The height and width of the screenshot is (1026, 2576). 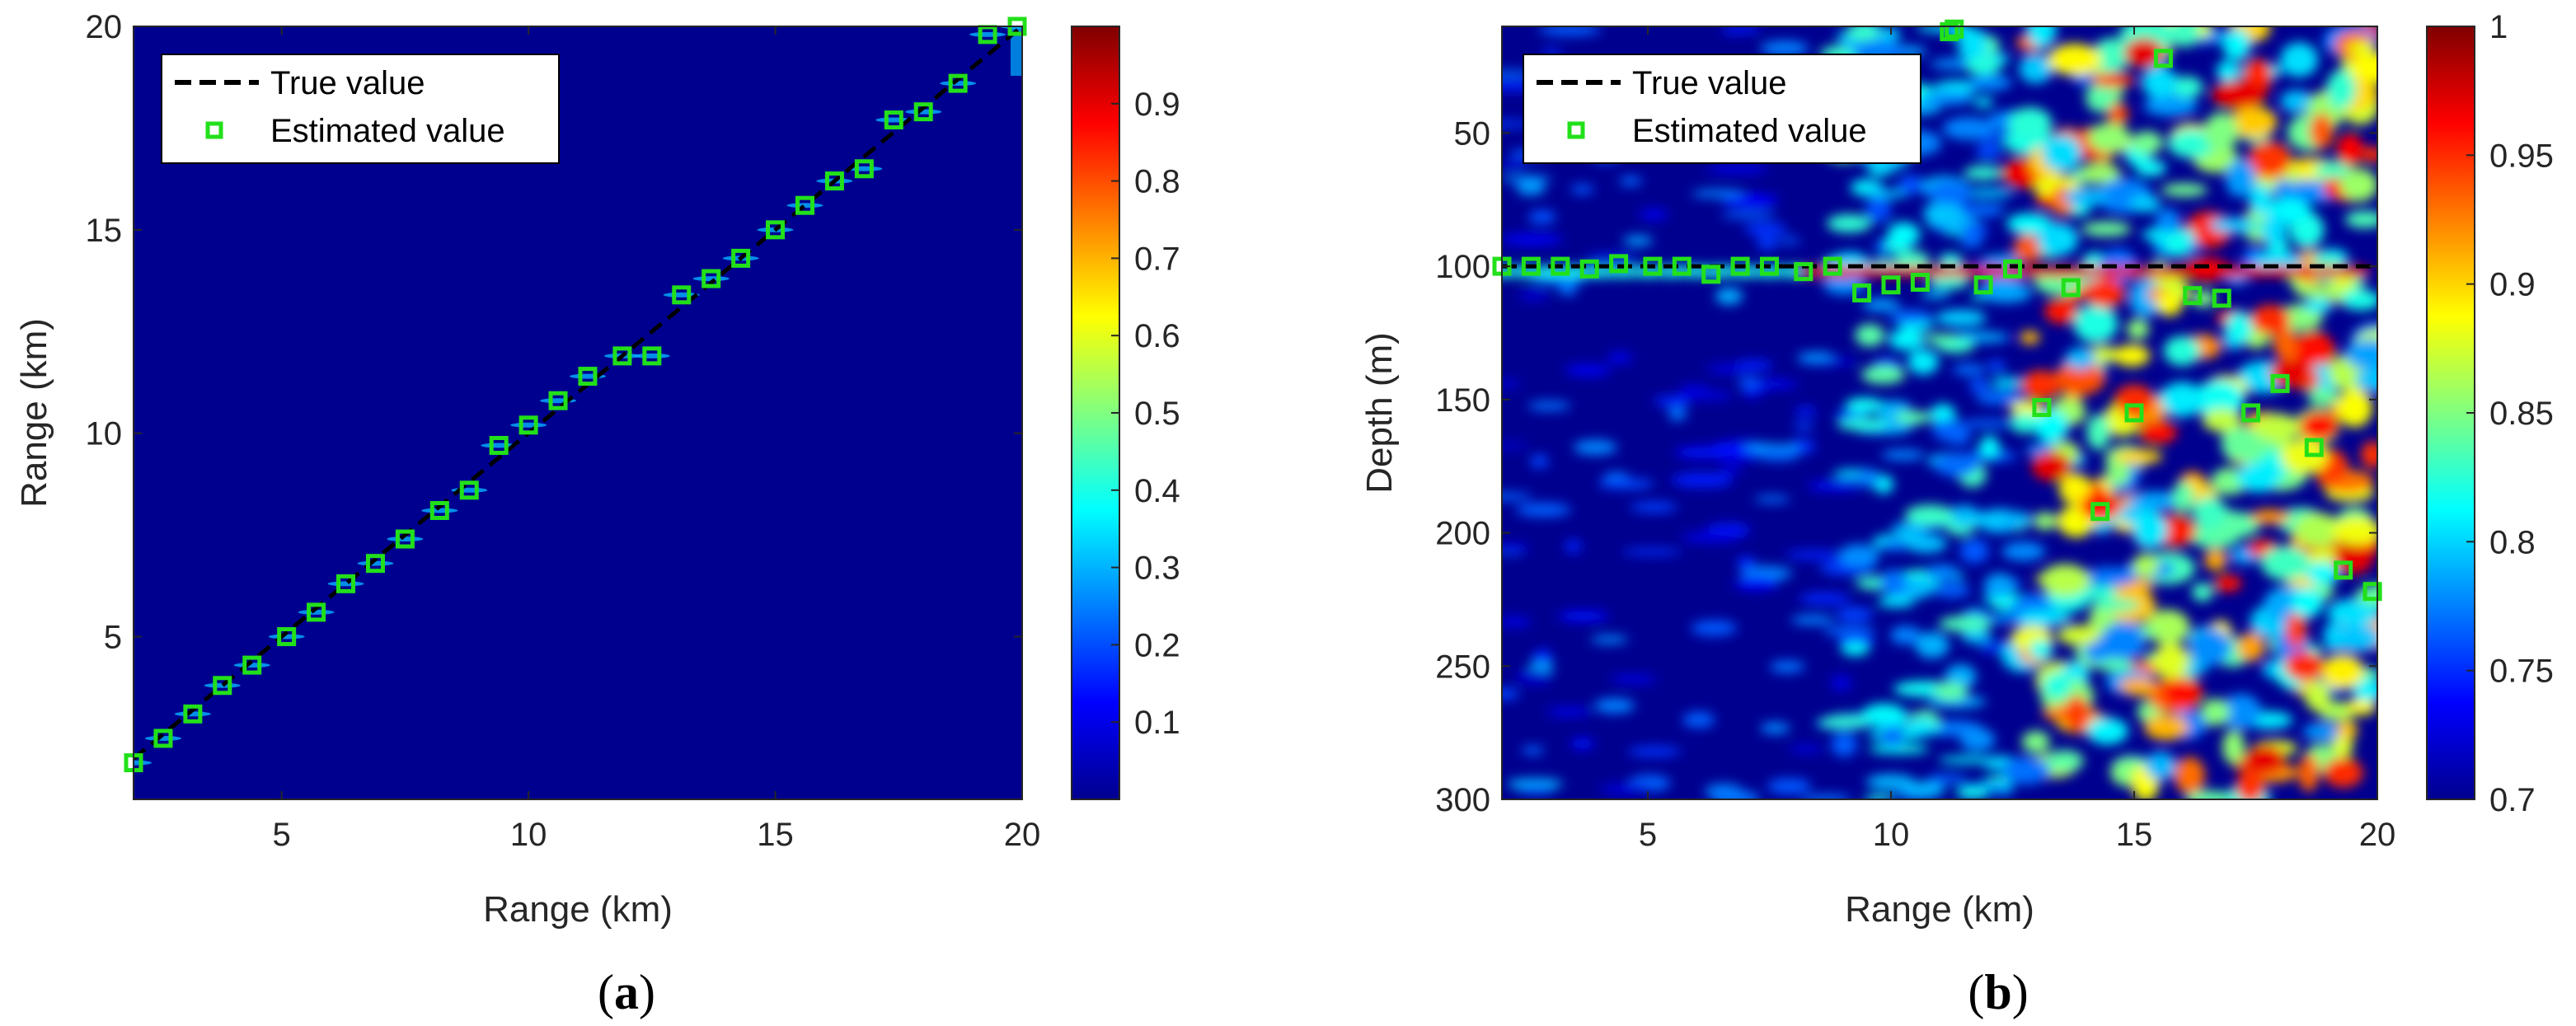 I want to click on y-tick-label: 50, so click(x=1472, y=133).